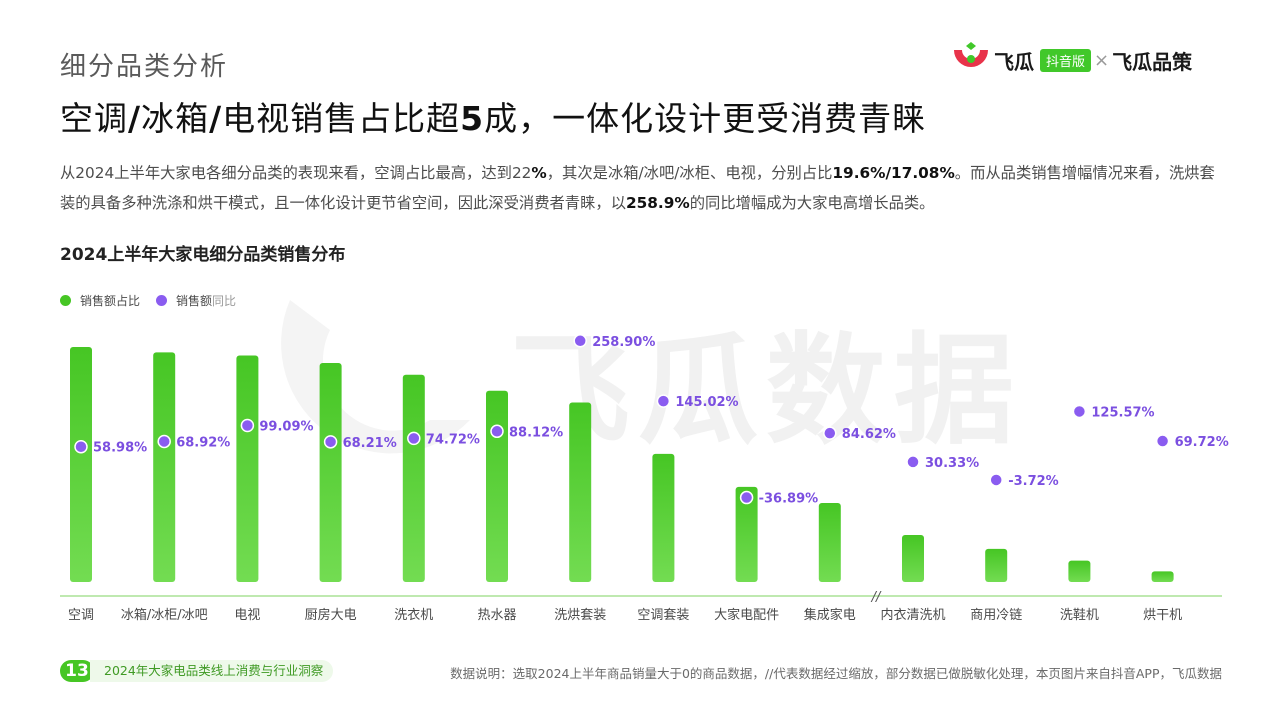 The width and height of the screenshot is (1280, 720). I want to click on x-tick-label-7: 空调套装, so click(663, 615).